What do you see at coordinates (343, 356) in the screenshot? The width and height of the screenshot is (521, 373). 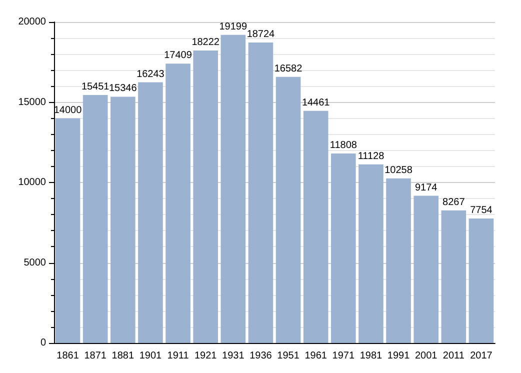 I see `x-tick-label: 1971` at bounding box center [343, 356].